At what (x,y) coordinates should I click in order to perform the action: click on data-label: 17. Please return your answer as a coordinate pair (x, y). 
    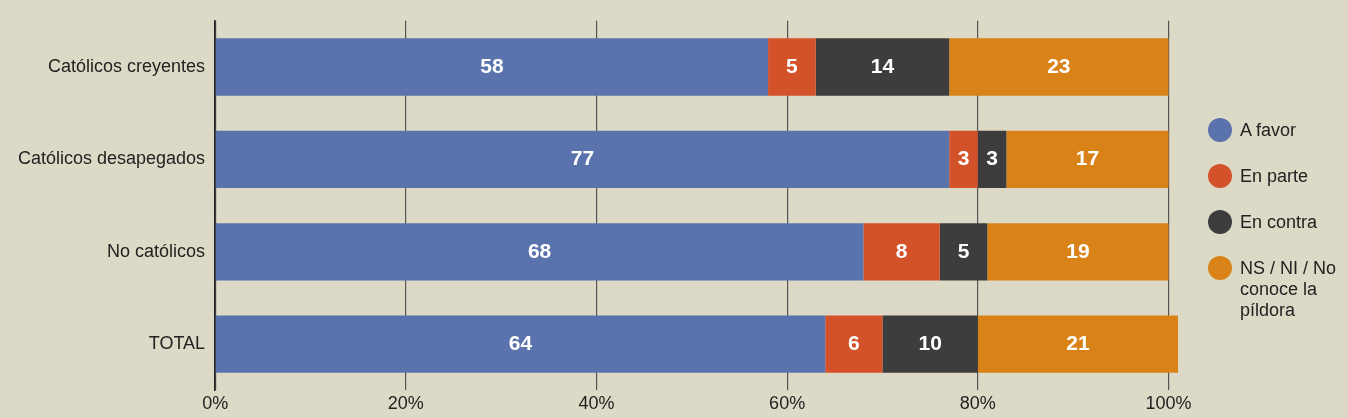
    Looking at the image, I should click on (1087, 158).